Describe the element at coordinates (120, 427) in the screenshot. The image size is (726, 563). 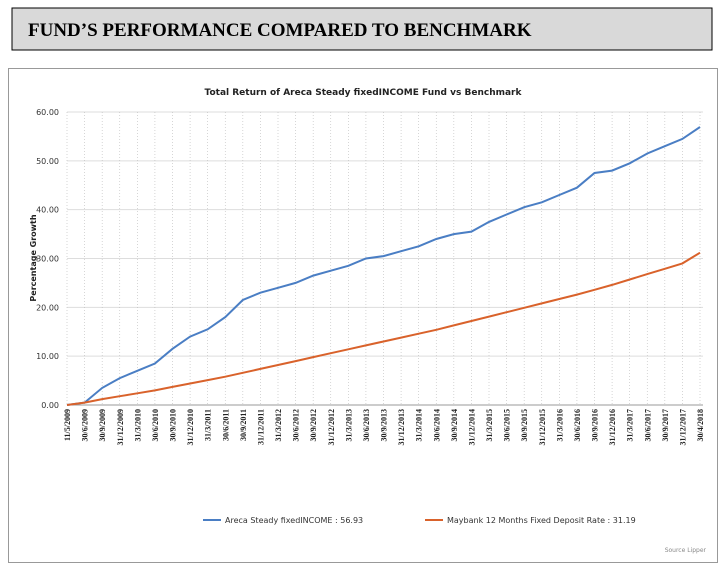
I see `x-tick-label: 31/12/2009` at that location.